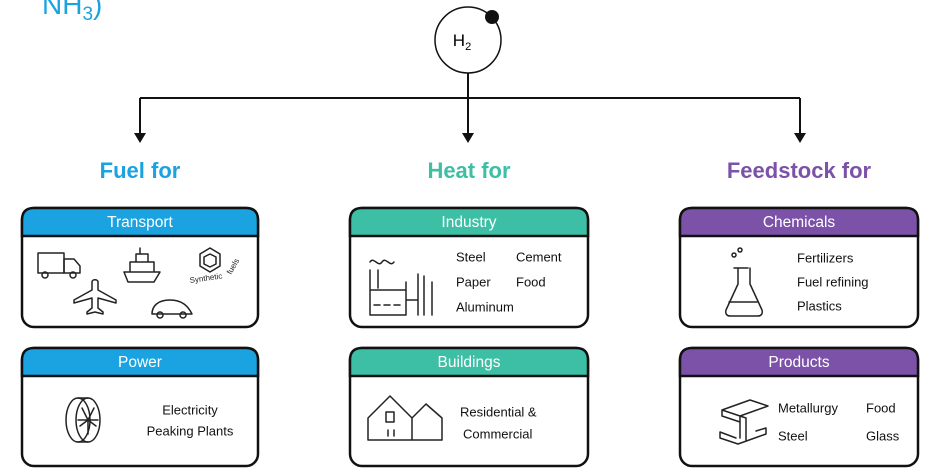 The height and width of the screenshot is (472, 926). Describe the element at coordinates (498, 411) in the screenshot. I see `item: Residential &` at that location.